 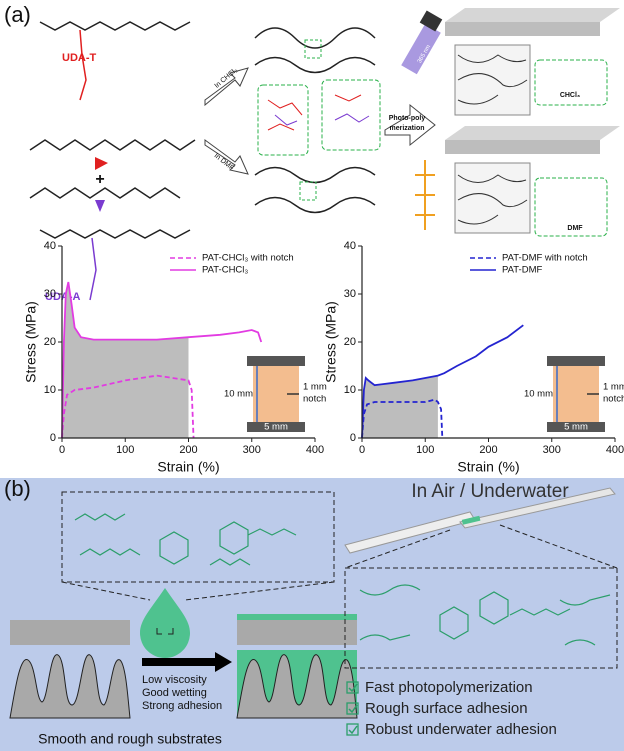 What do you see at coordinates (130, 739) in the screenshot?
I see `substrates-label: Smooth and rough substrates` at bounding box center [130, 739].